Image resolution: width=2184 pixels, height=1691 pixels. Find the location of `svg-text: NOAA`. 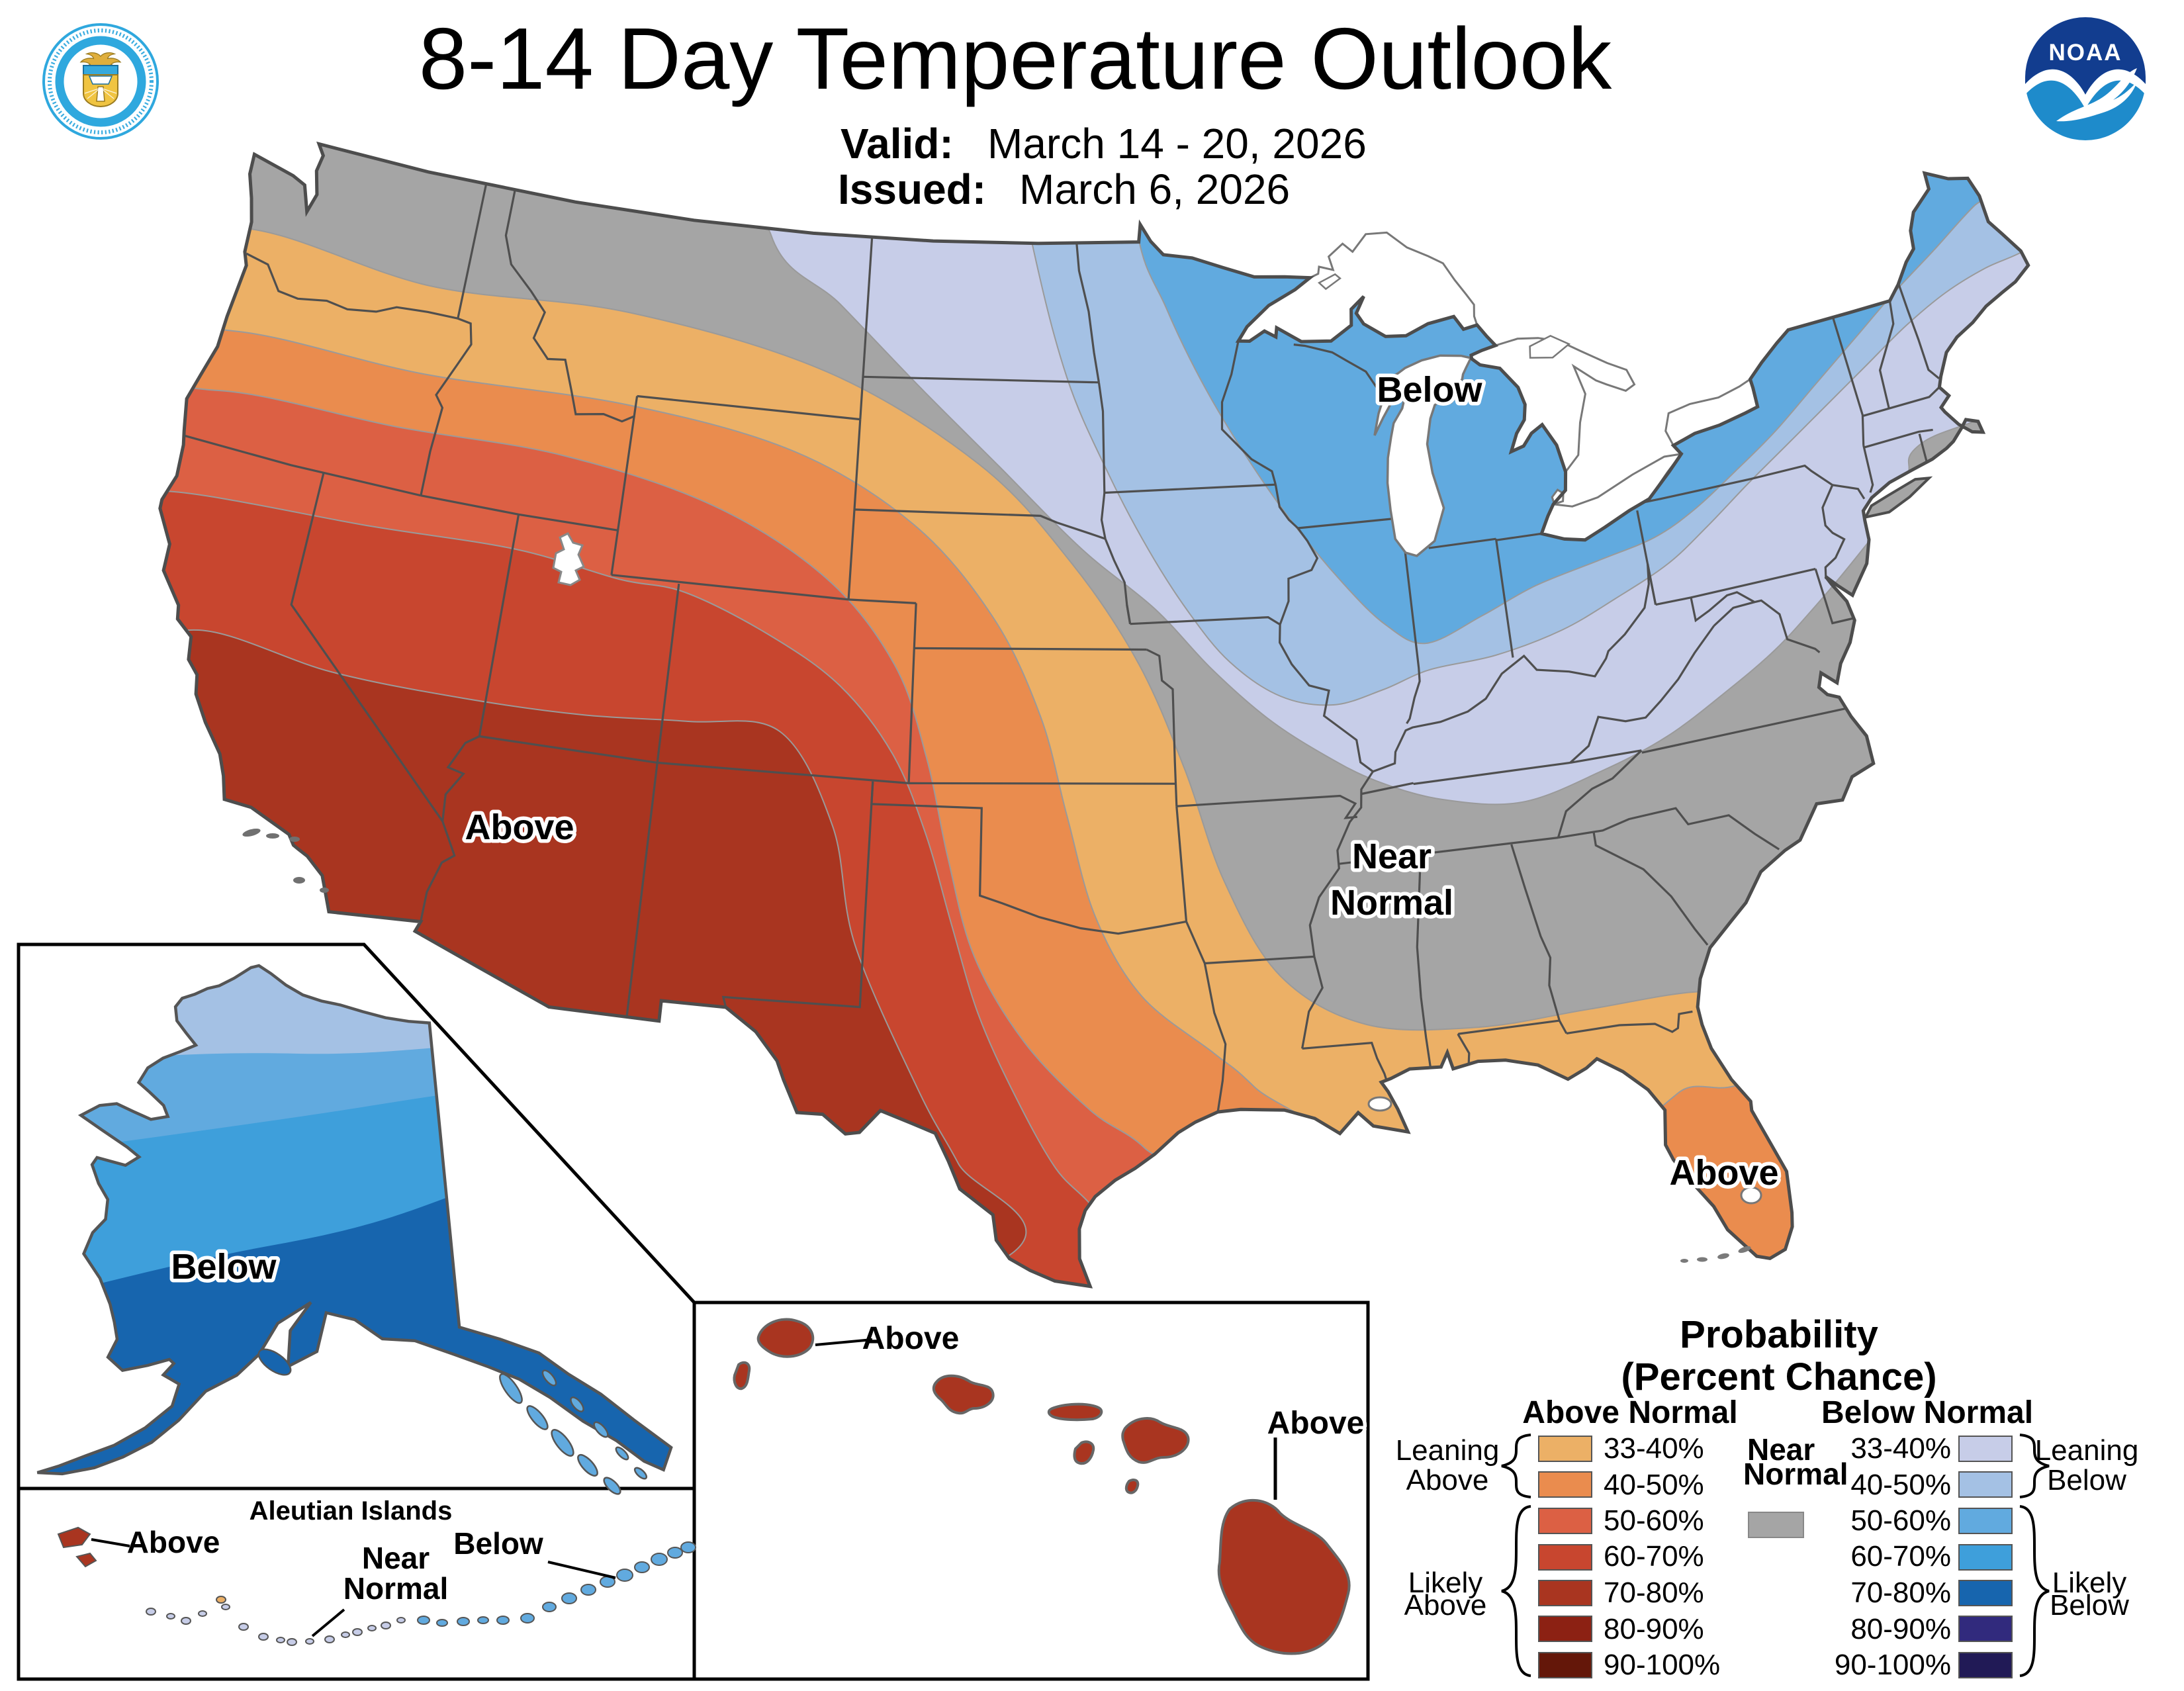

svg-text: NOAA is located at coordinates (2085, 53).